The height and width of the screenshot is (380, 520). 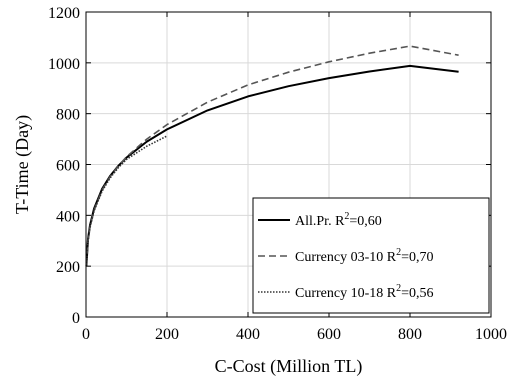 What do you see at coordinates (167, 334) in the screenshot?
I see `x-tick-label: 200` at bounding box center [167, 334].